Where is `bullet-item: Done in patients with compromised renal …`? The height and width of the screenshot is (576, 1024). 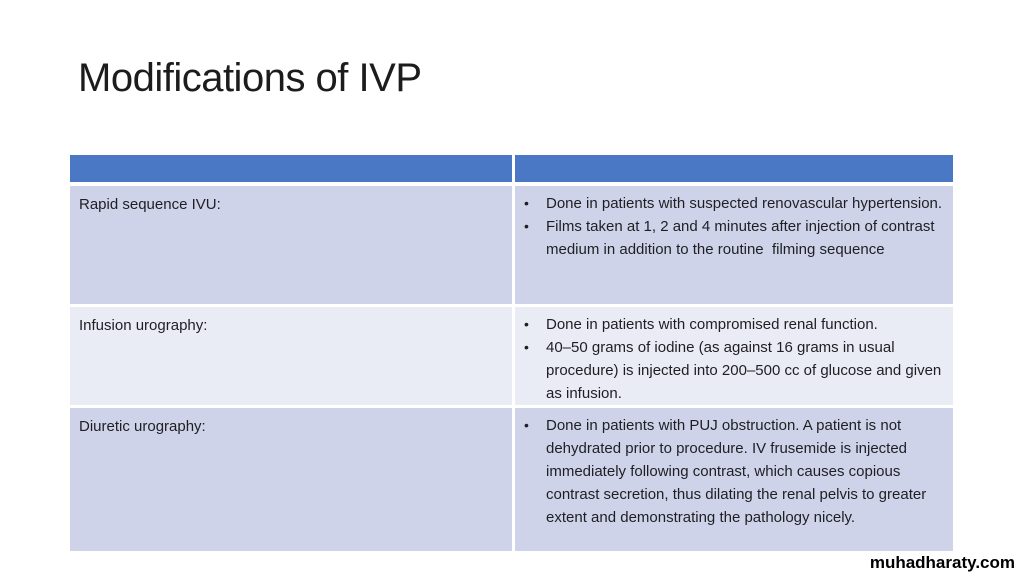
bullet-item: Done in patients with compromised renal … is located at coordinates (731, 324).